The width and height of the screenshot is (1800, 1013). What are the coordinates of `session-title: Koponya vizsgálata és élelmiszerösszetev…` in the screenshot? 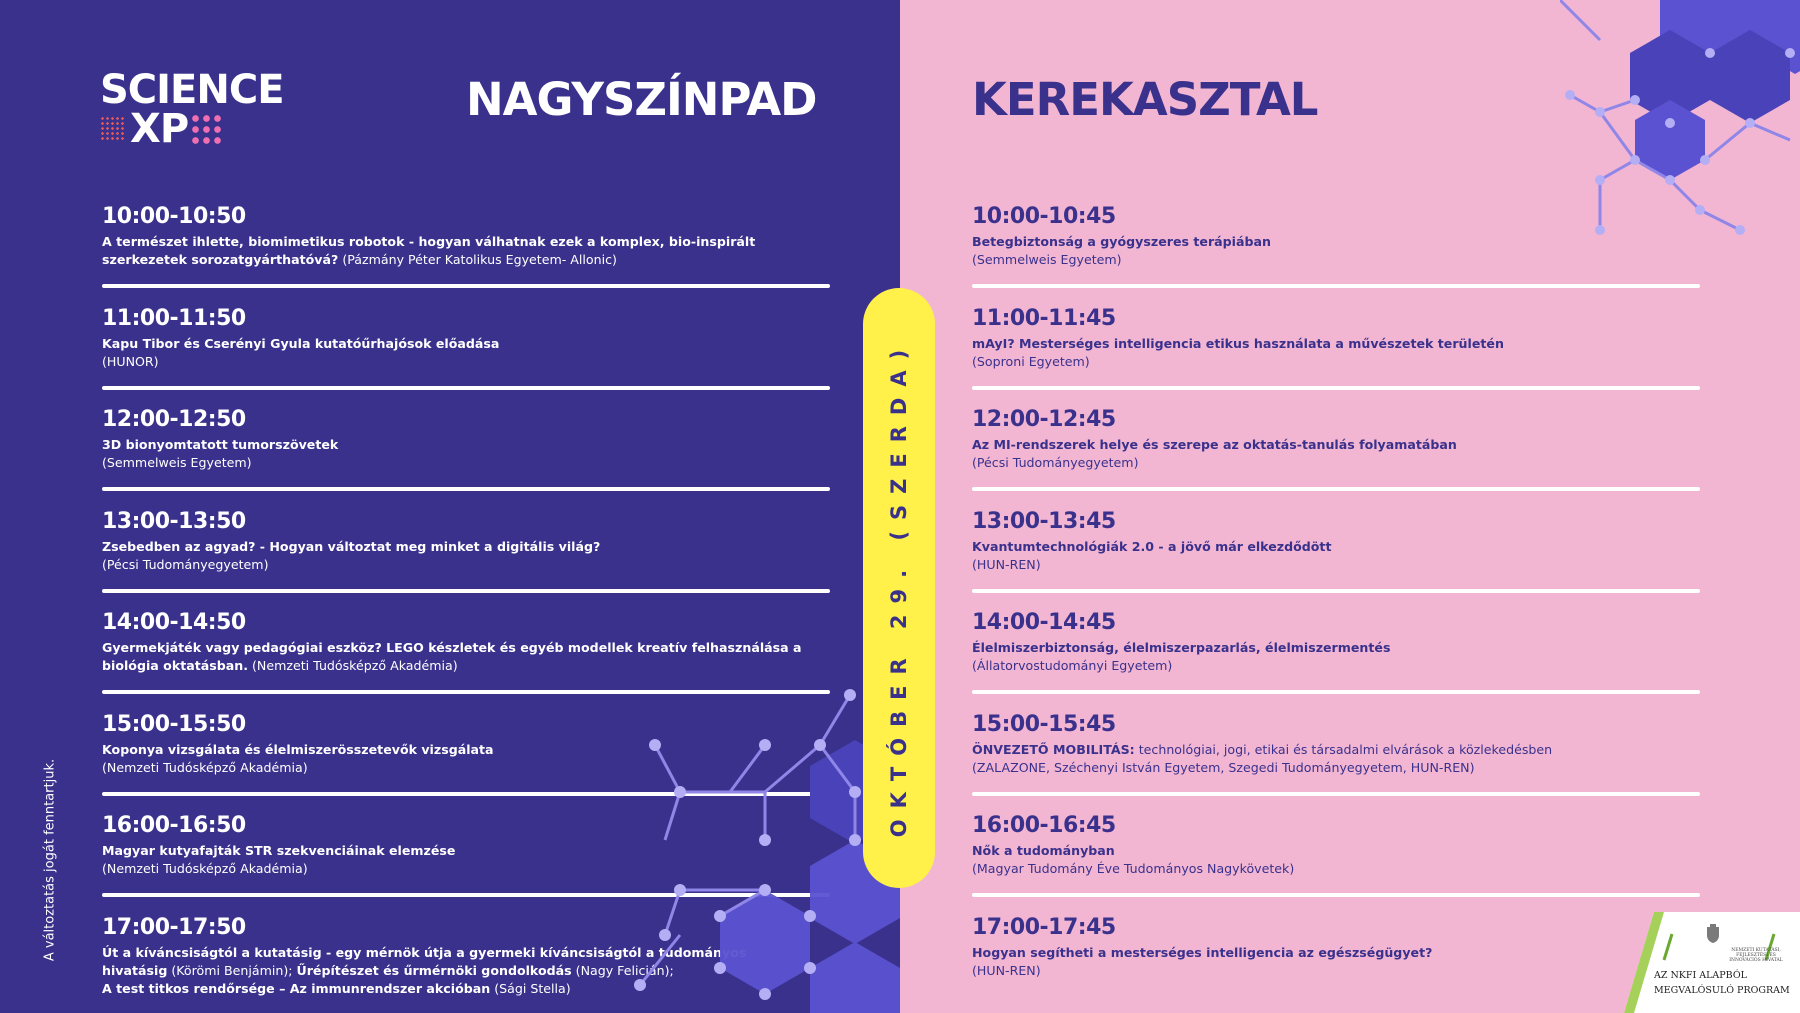 It's located at (298, 749).